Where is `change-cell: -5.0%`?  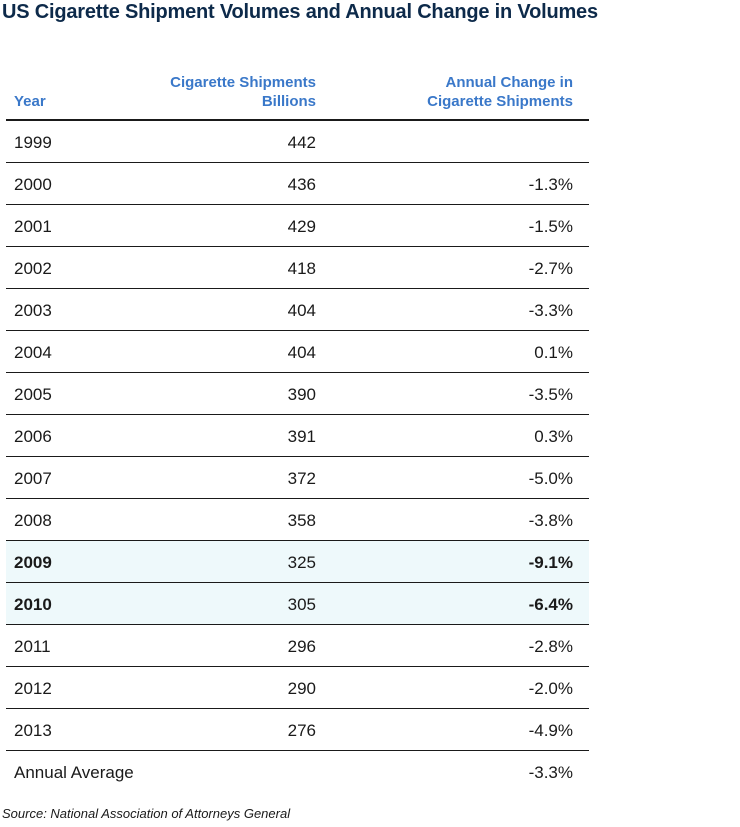
change-cell: -5.0% is located at coordinates (550, 478).